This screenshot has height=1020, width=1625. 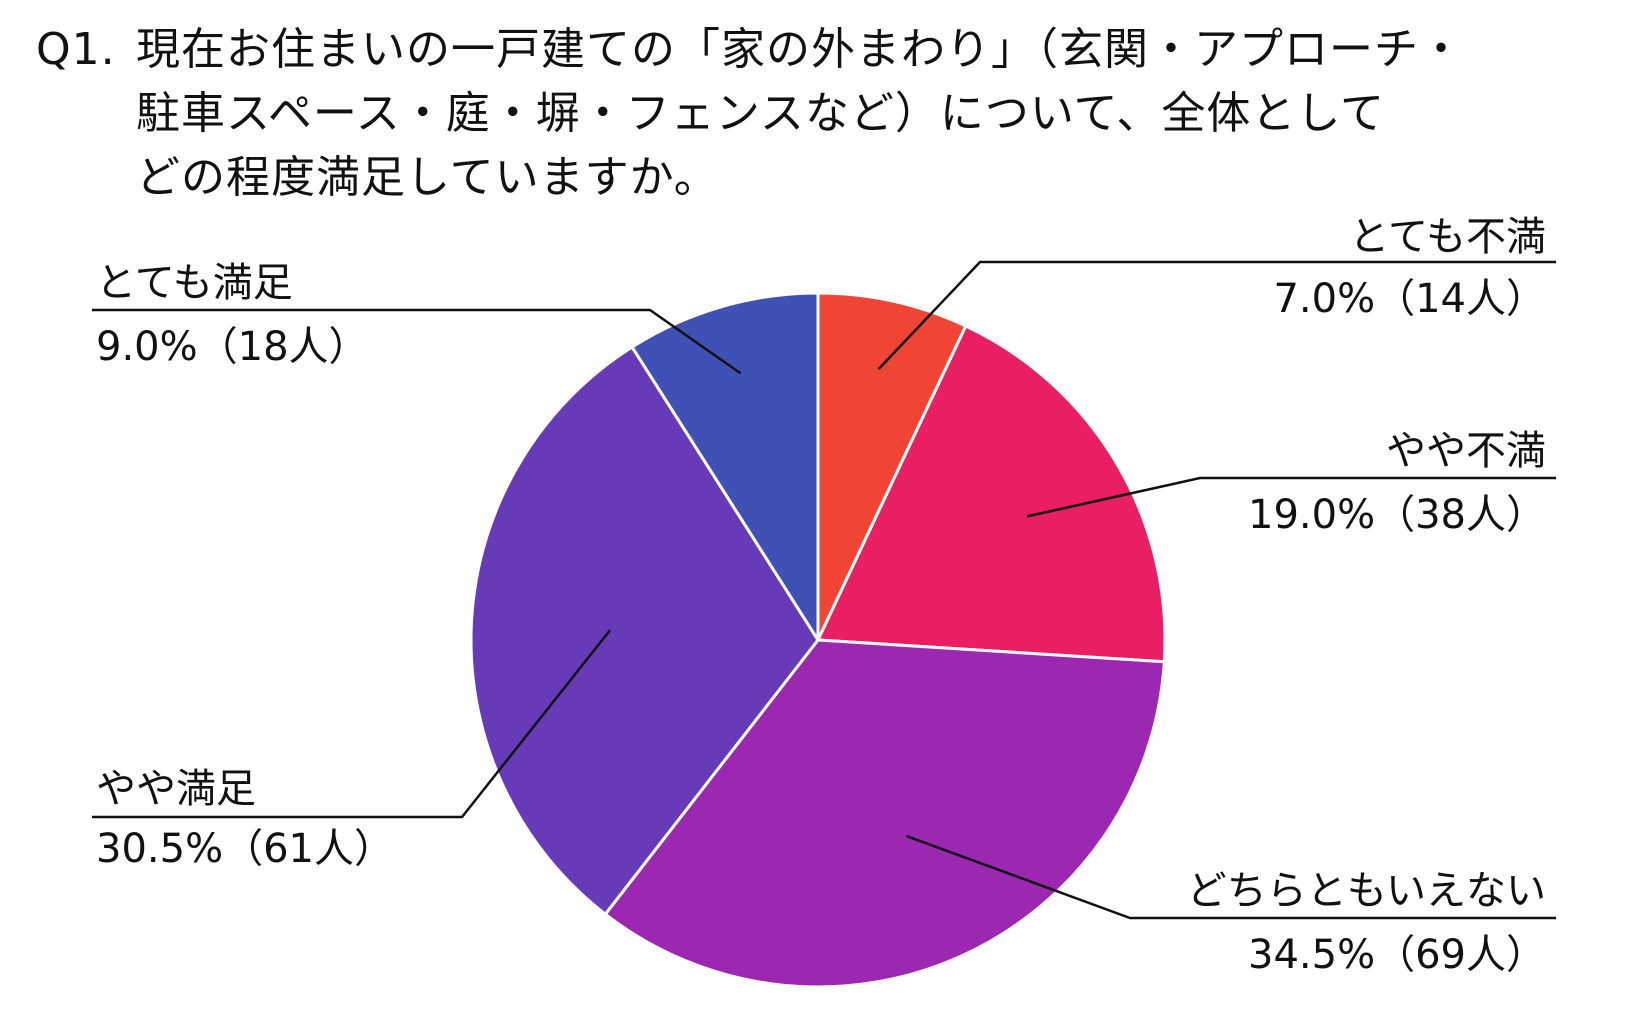 What do you see at coordinates (1397, 515) in the screenshot?
I see `slice-value-label: 19.0%（38人）` at bounding box center [1397, 515].